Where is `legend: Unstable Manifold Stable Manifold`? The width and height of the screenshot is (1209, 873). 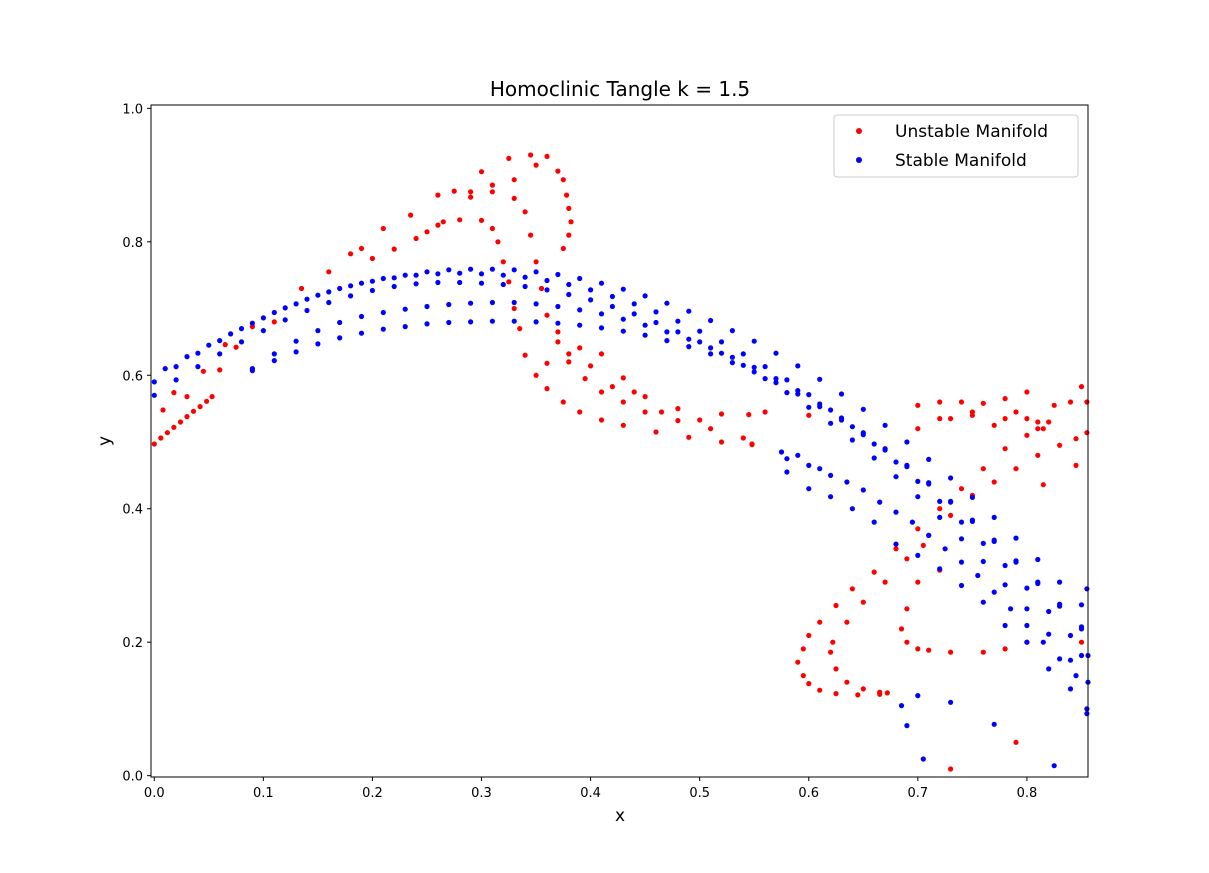 legend: Unstable Manifold Stable Manifold is located at coordinates (956, 146).